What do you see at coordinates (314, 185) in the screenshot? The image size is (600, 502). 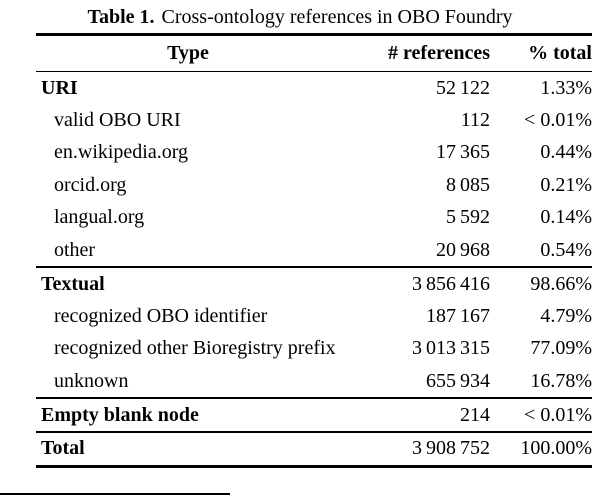 I see `table-row-orcid-org: orcid.org 8 085 0.21%` at bounding box center [314, 185].